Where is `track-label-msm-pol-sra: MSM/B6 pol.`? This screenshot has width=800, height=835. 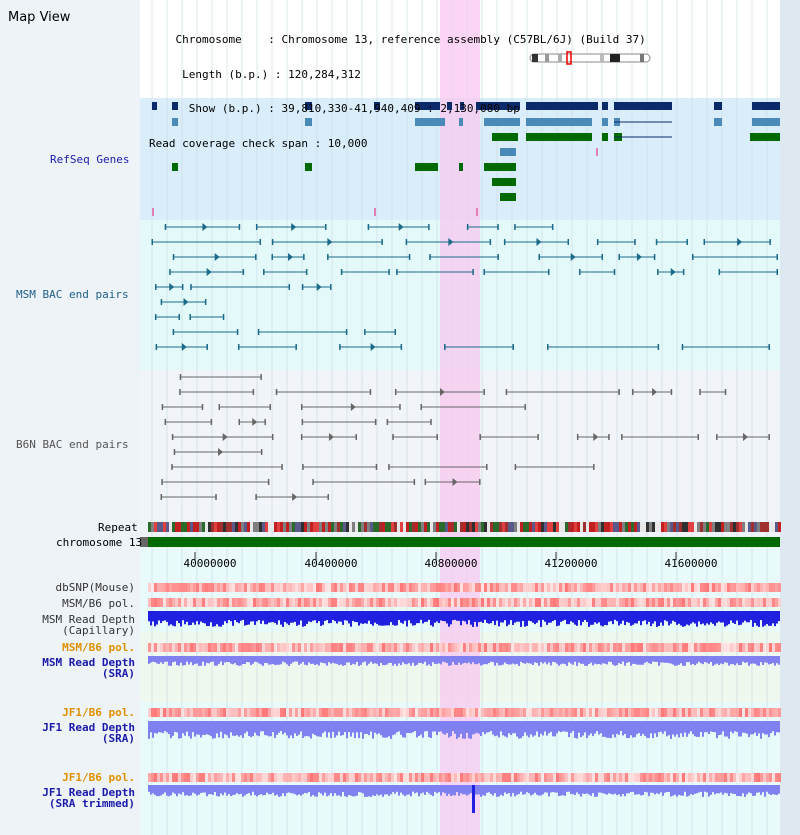
track-label-msm-pol-sra: MSM/B6 pol. is located at coordinates (98, 647).